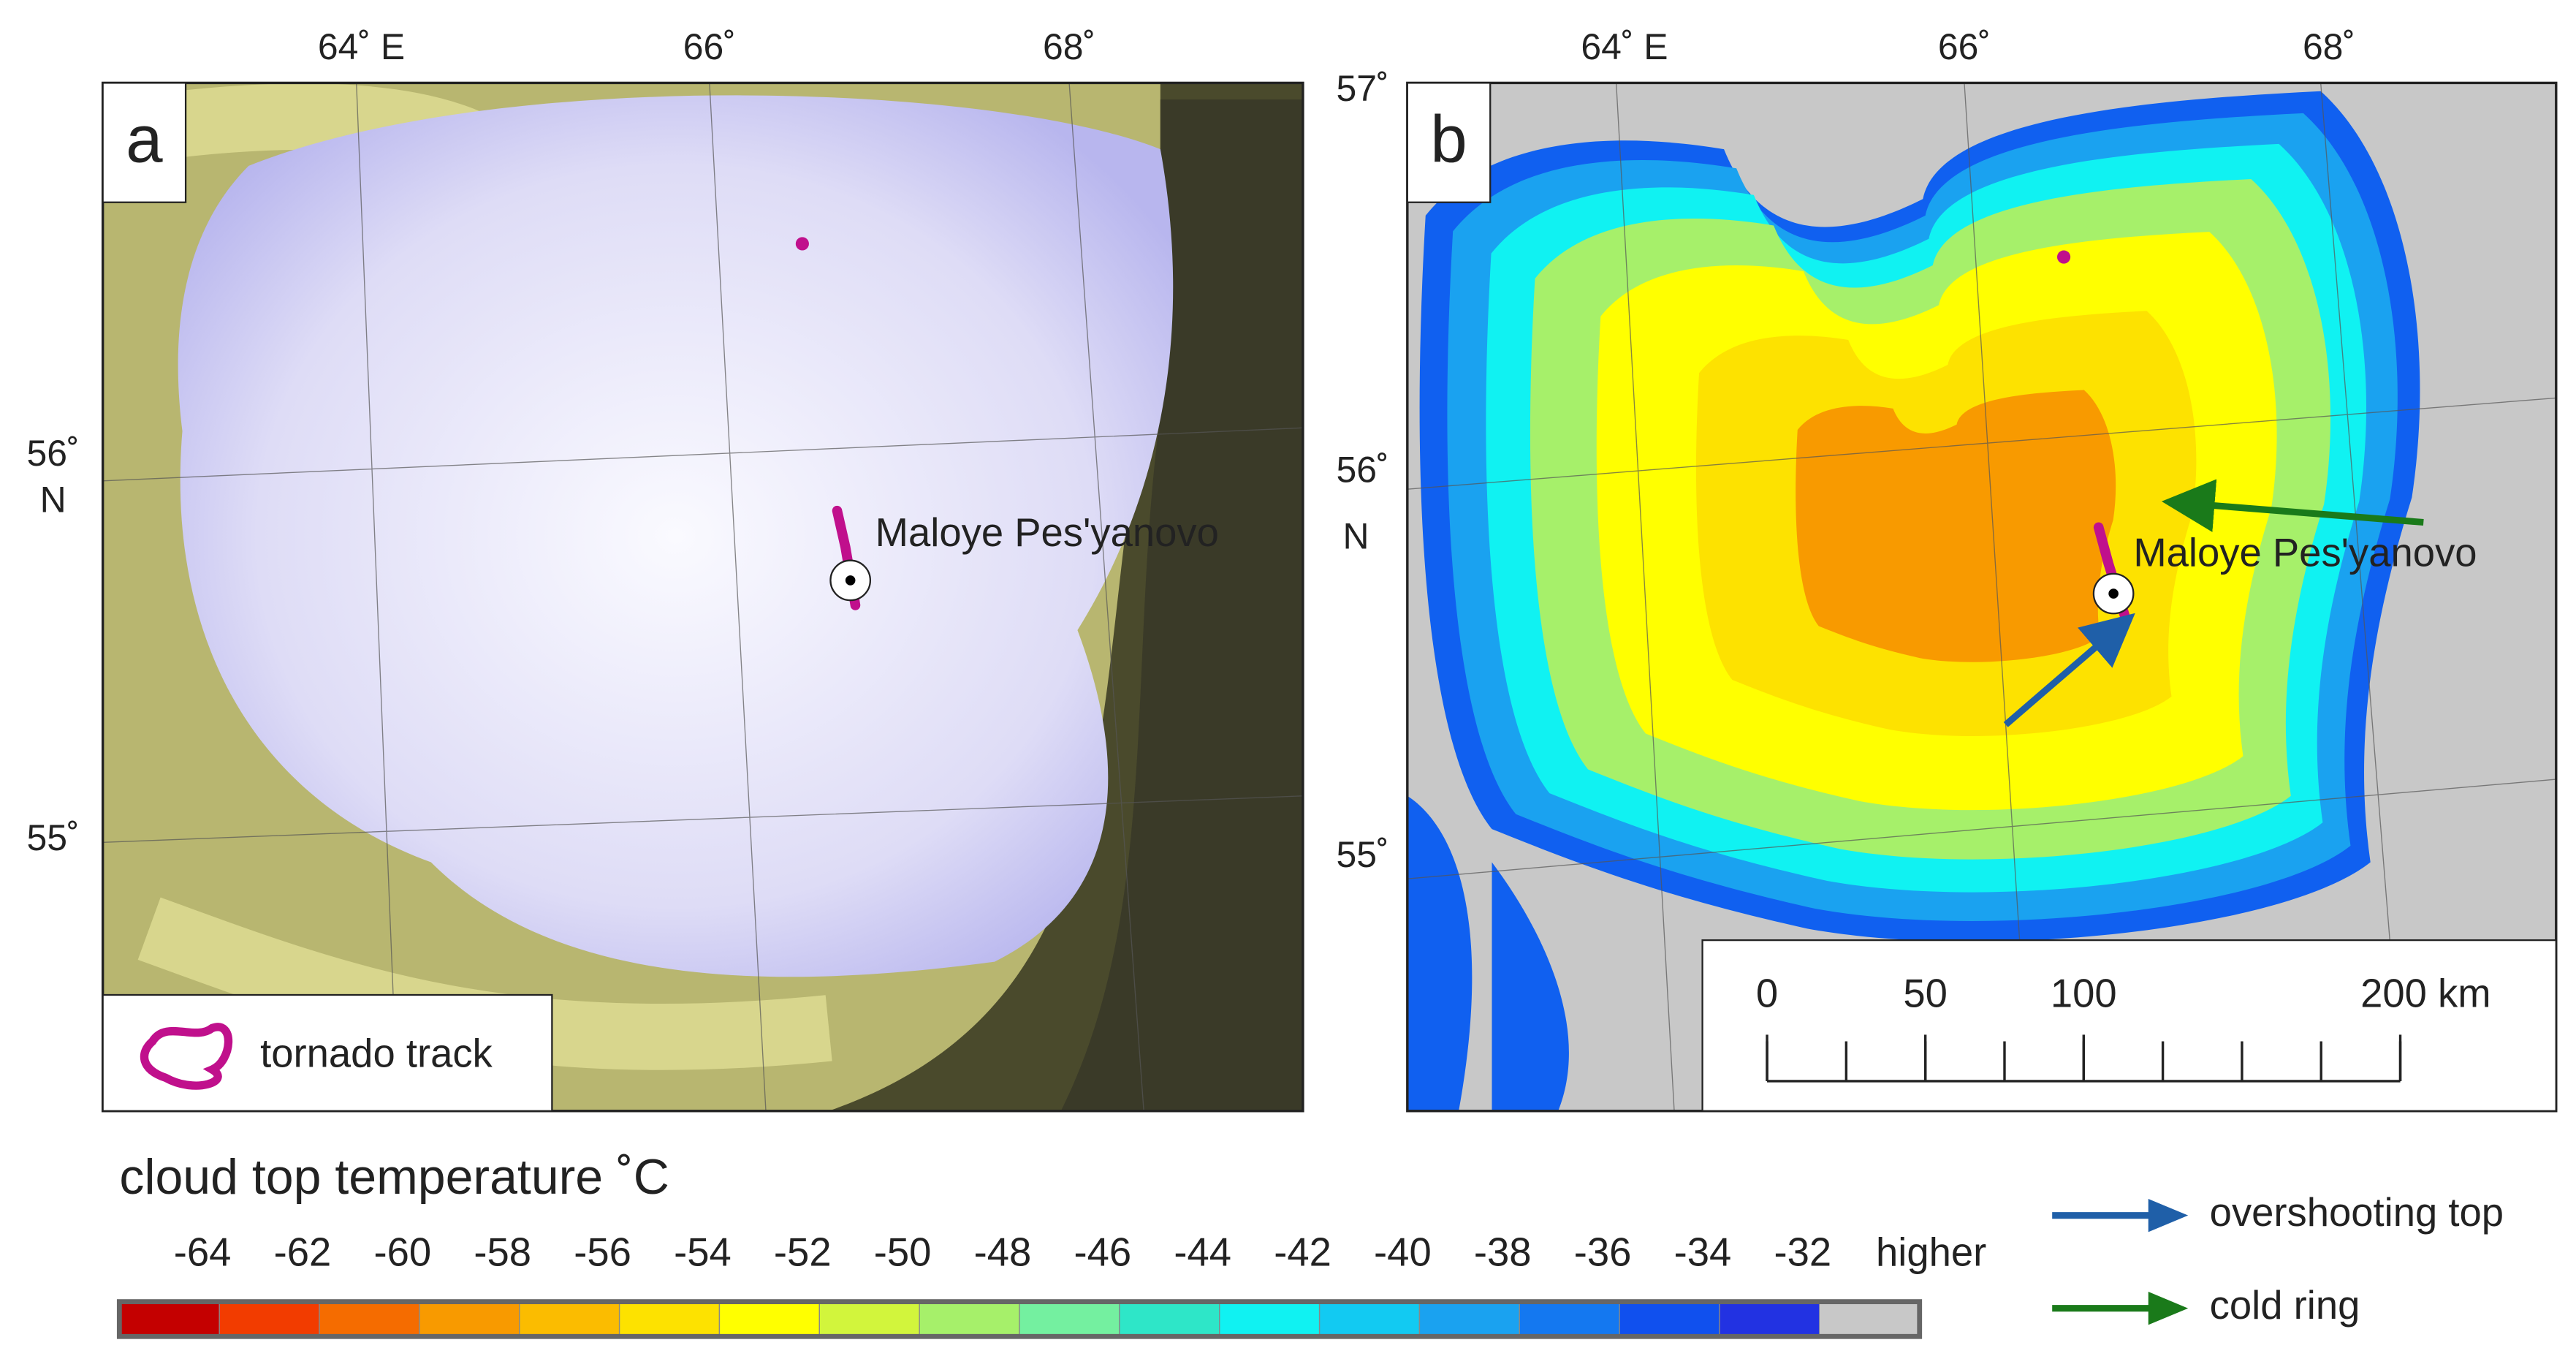 The width and height of the screenshot is (2576, 1367). Describe the element at coordinates (1102, 1252) in the screenshot. I see `colorbar-label: -46` at that location.